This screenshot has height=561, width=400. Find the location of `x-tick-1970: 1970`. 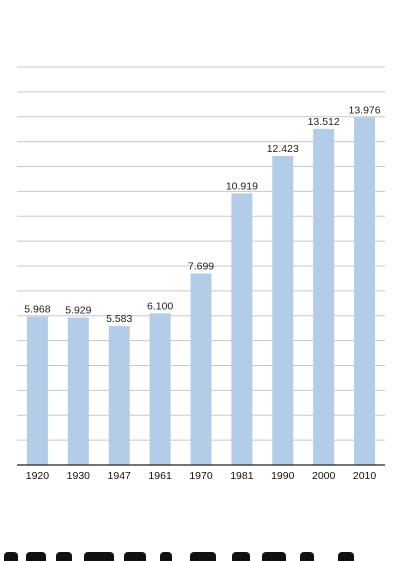

x-tick-1970: 1970 is located at coordinates (201, 476).